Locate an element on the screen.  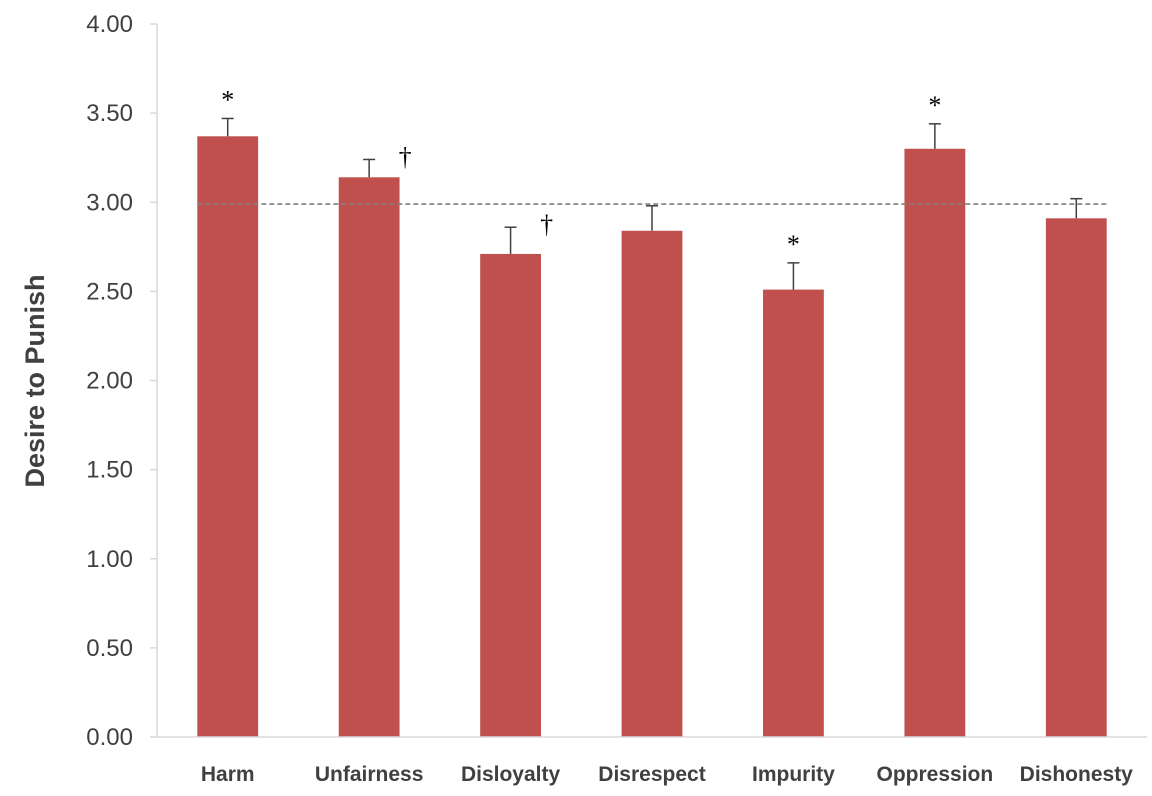
x-tick-label-harm: Harm is located at coordinates (228, 774).